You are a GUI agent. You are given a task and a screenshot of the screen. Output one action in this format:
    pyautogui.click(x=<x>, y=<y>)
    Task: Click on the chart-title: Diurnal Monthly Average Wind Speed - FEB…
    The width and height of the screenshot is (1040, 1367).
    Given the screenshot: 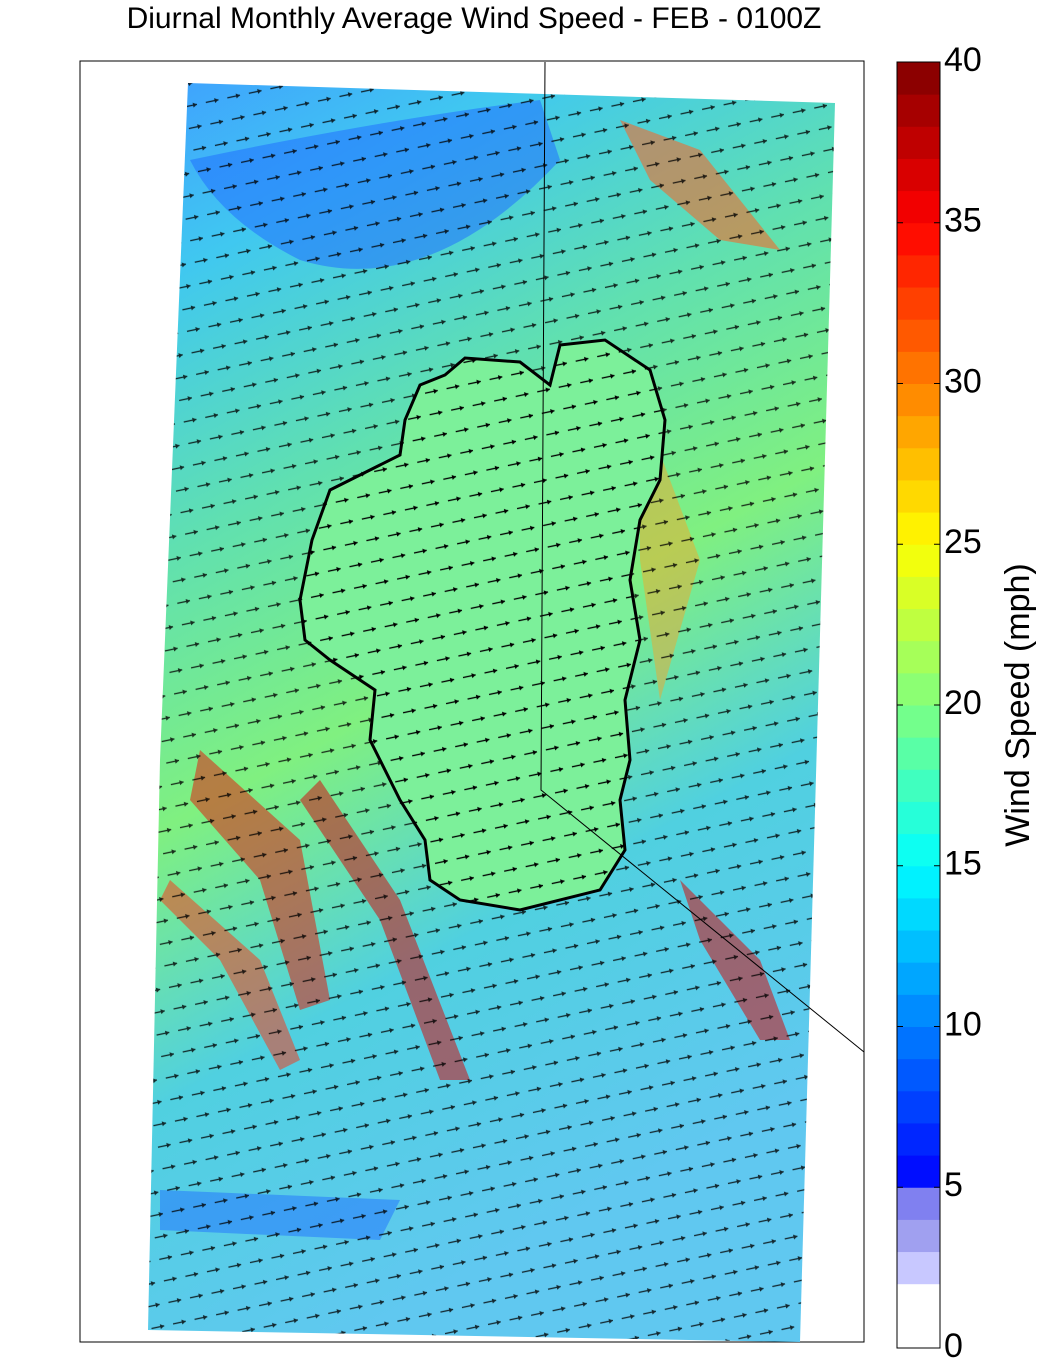 What is the action you would take?
    pyautogui.click(x=474, y=18)
    